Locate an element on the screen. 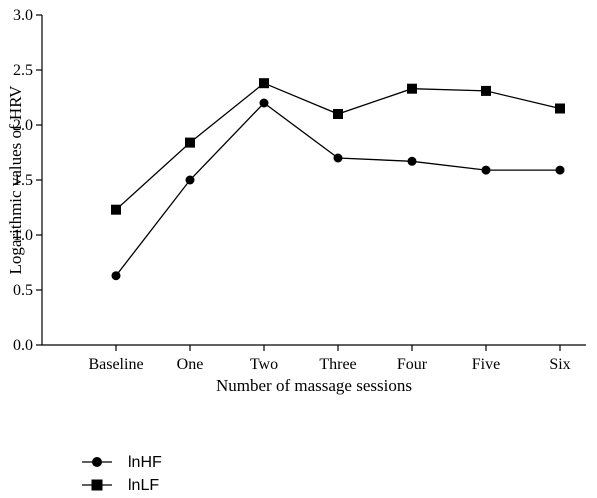 The height and width of the screenshot is (498, 597). y-tick-label: 1.5 is located at coordinates (23, 180).